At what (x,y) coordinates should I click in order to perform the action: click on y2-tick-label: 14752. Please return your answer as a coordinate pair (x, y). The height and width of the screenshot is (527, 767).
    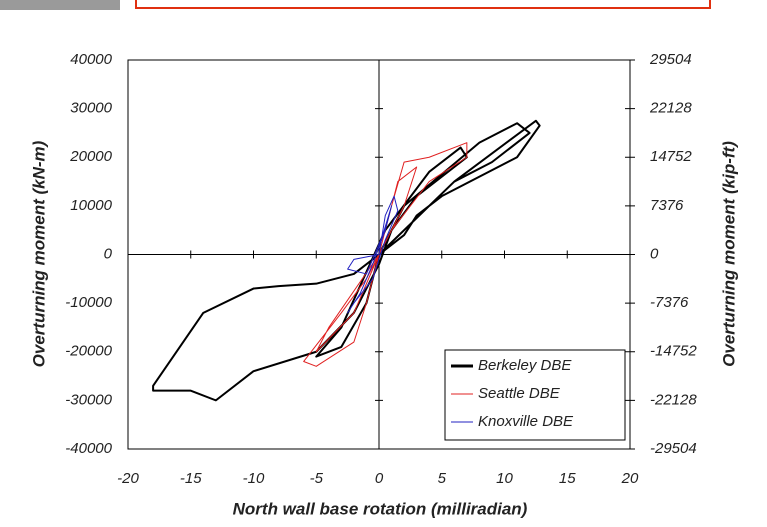
    Looking at the image, I should click on (671, 156).